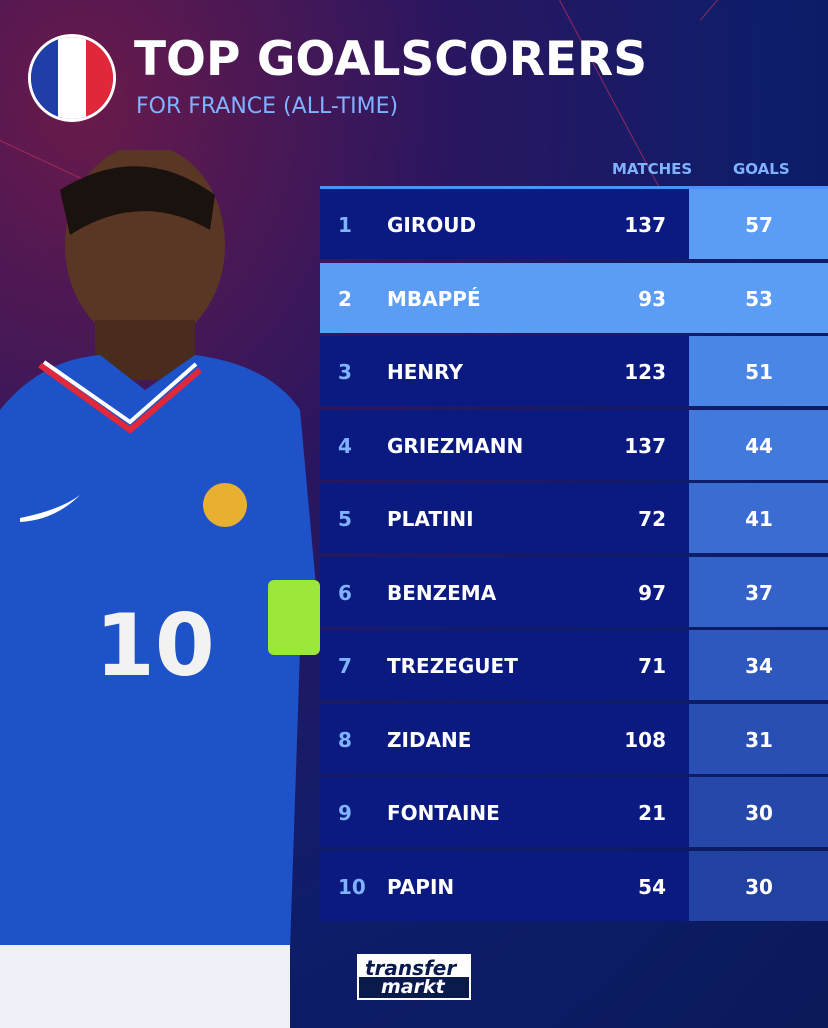 The image size is (828, 1028). Describe the element at coordinates (391, 59) in the screenshot. I see `page-title: TOP GOALSCORERS` at that location.